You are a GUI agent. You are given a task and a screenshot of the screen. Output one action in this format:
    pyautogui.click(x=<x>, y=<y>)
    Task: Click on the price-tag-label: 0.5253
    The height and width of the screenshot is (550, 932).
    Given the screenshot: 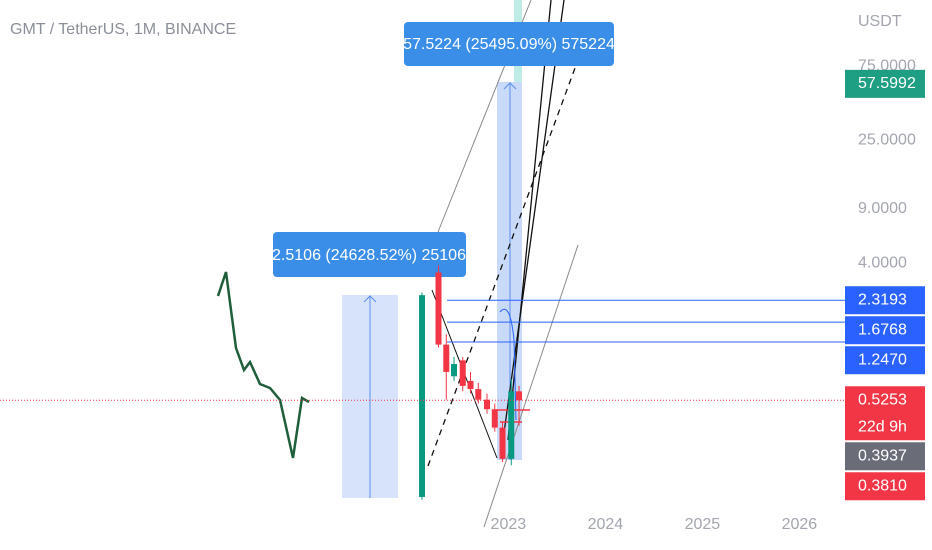 What is the action you would take?
    pyautogui.click(x=882, y=399)
    